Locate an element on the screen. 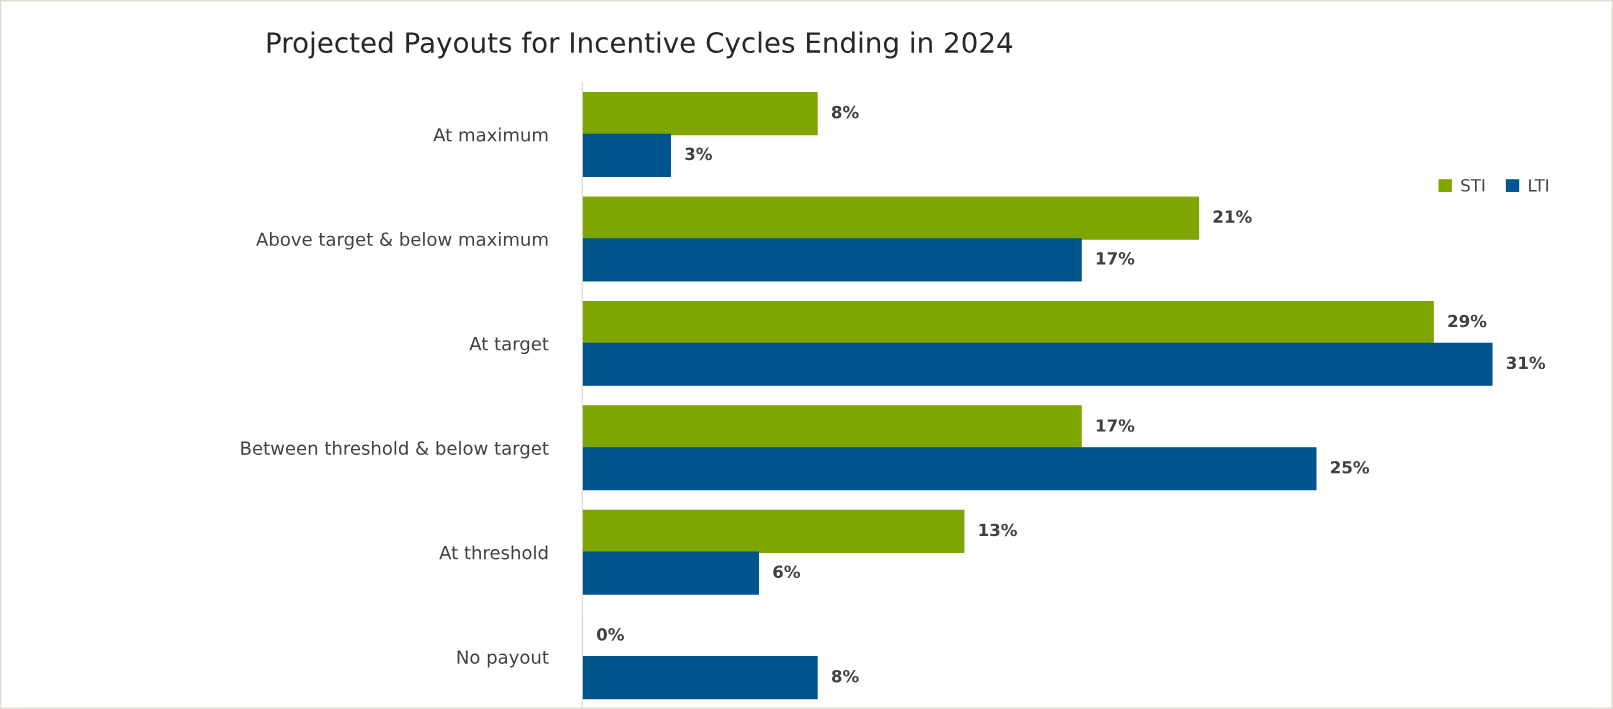  data-label: 25% is located at coordinates (1350, 467).